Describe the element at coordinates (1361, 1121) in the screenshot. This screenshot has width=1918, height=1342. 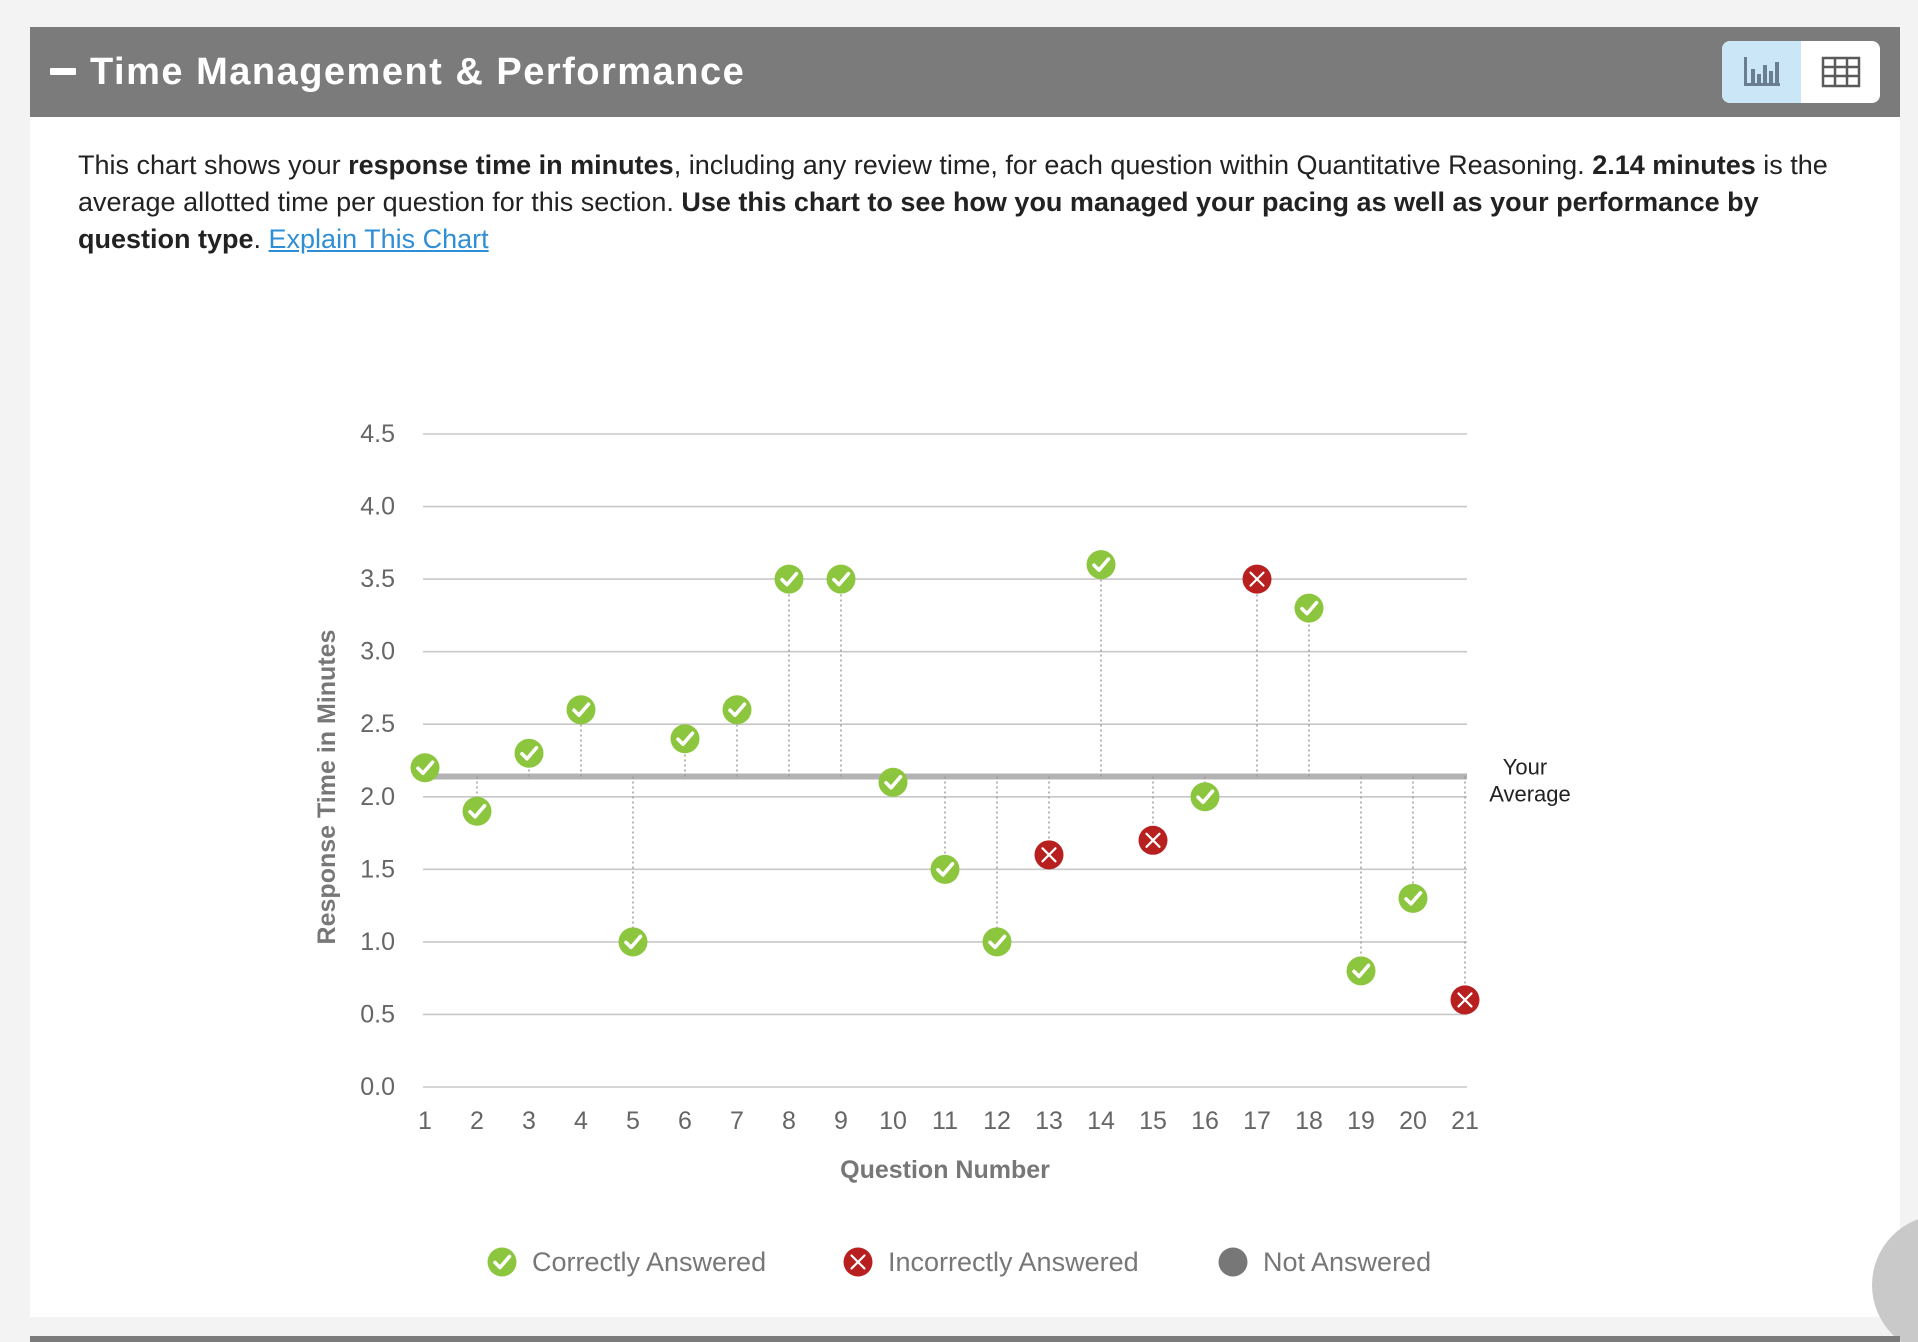
I see `x-tick-label: 19` at that location.